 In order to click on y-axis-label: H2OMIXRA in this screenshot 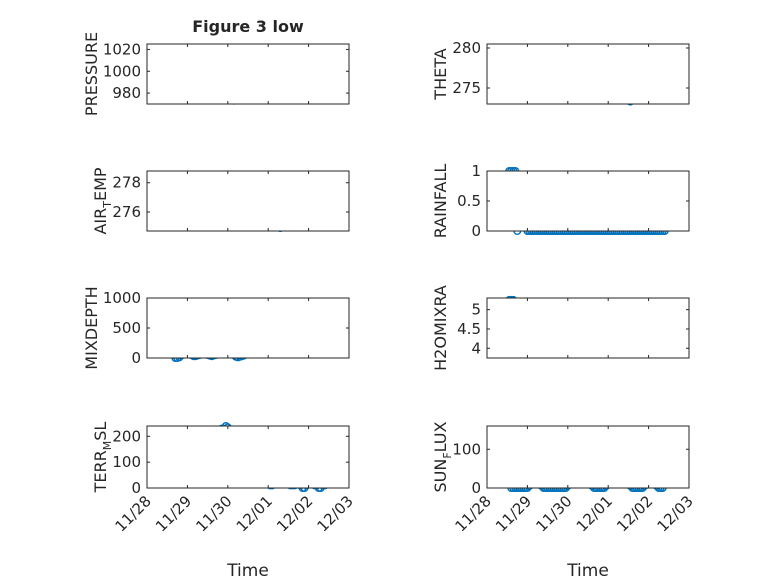, I will do `click(440, 328)`.